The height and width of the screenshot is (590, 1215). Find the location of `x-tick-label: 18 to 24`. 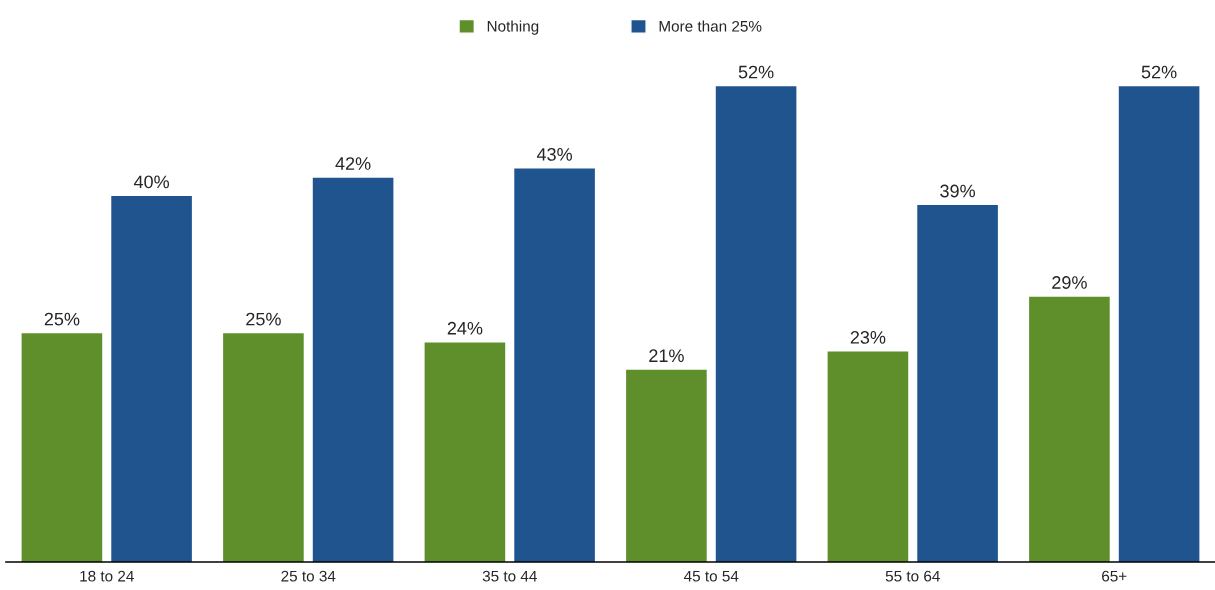

x-tick-label: 18 to 24 is located at coordinates (107, 576).